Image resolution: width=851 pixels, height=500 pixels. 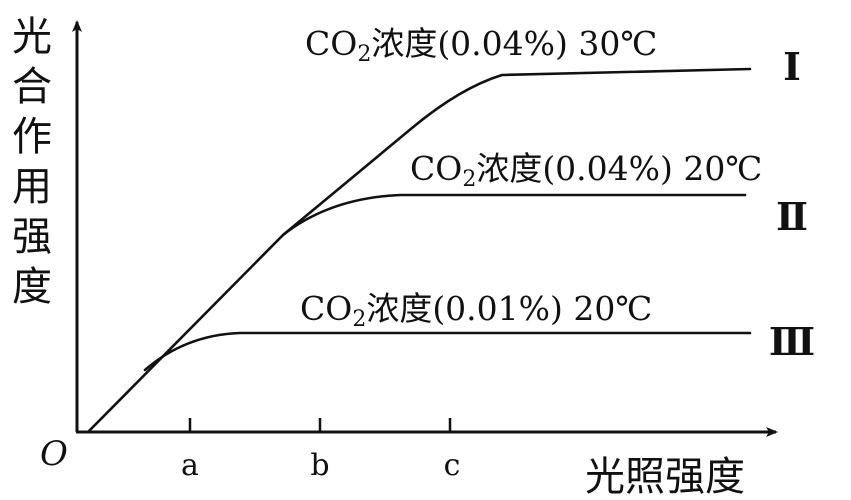 What do you see at coordinates (792, 216) in the screenshot?
I see `curve-II-numeral: Ⅱ` at bounding box center [792, 216].